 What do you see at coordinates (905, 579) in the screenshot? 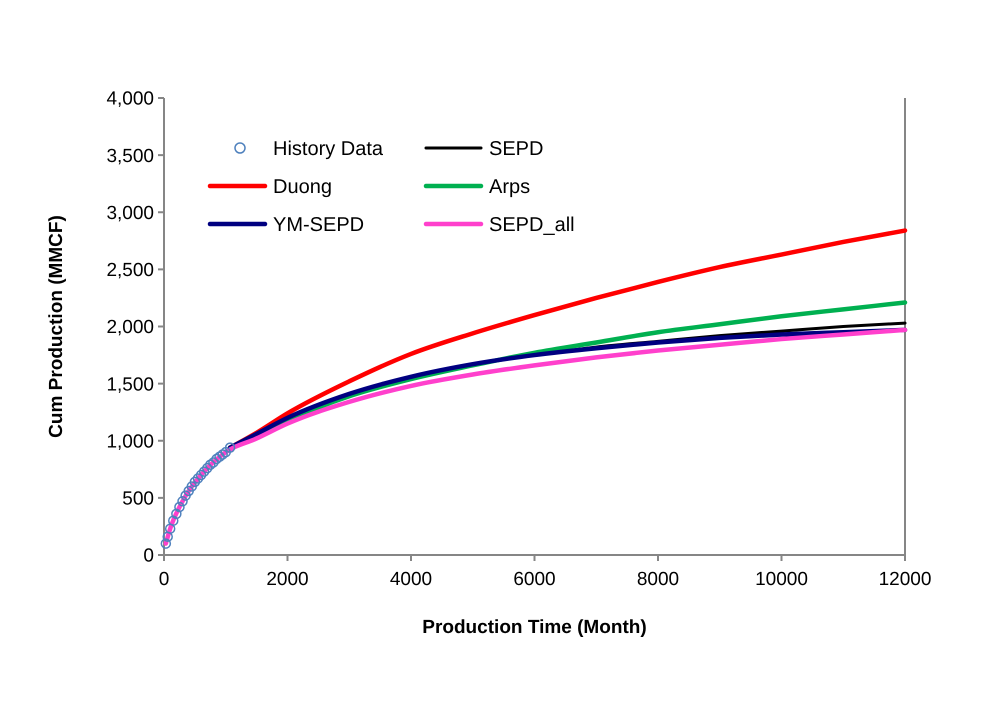
I see `x-tick-label: 12000` at bounding box center [905, 579].